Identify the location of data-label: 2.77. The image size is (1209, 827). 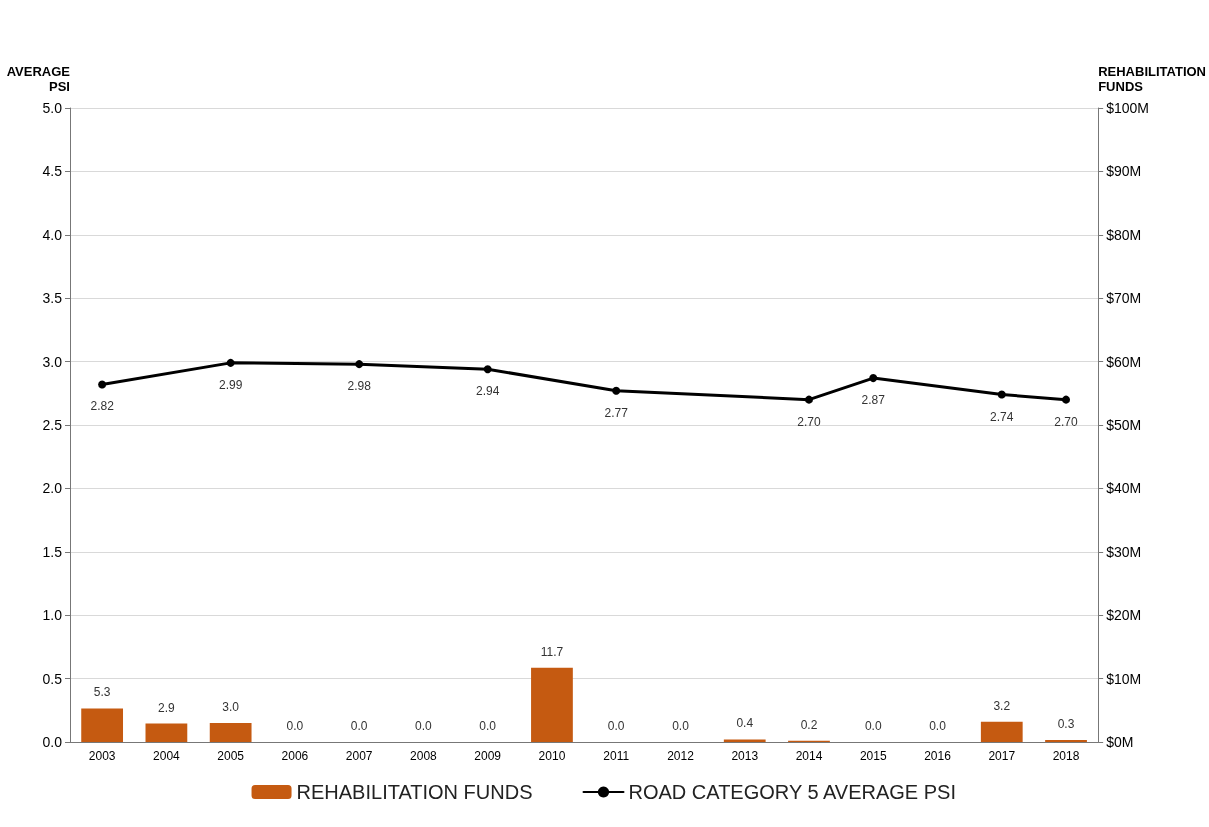
(616, 412).